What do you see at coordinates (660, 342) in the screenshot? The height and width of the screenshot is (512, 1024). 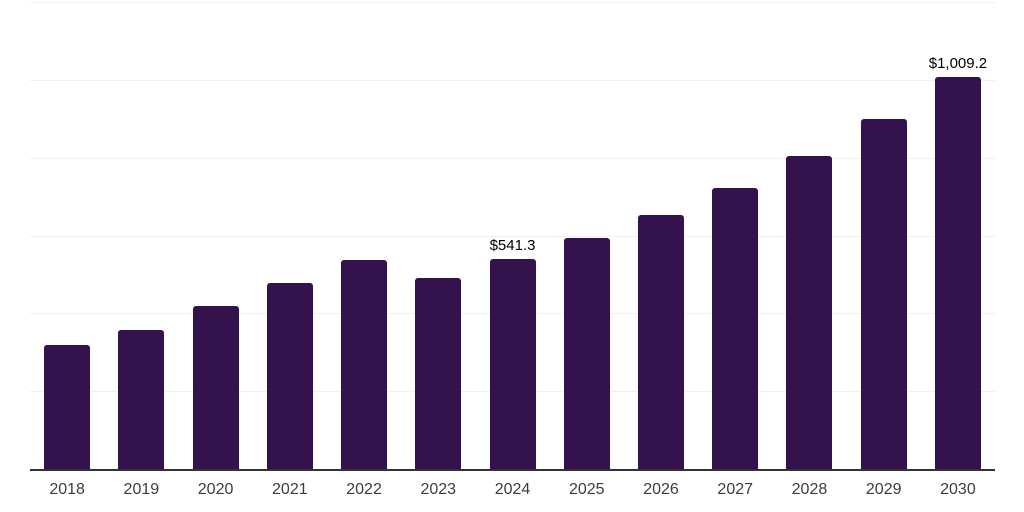 I see `bar-2026` at bounding box center [660, 342].